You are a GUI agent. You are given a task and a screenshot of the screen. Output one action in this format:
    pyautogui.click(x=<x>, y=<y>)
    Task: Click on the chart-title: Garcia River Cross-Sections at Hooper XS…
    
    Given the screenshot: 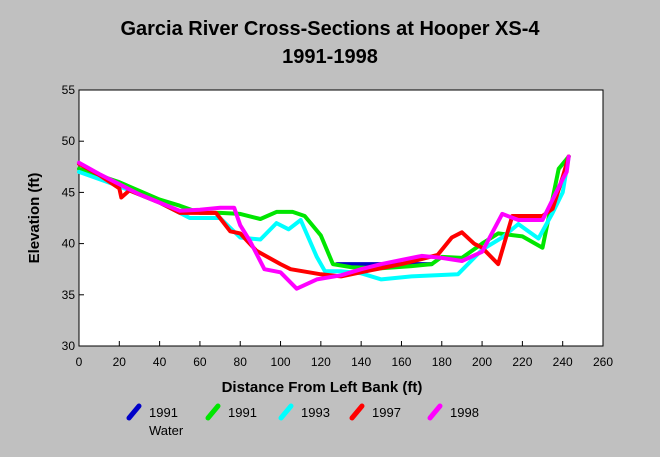 What is the action you would take?
    pyautogui.click(x=330, y=29)
    